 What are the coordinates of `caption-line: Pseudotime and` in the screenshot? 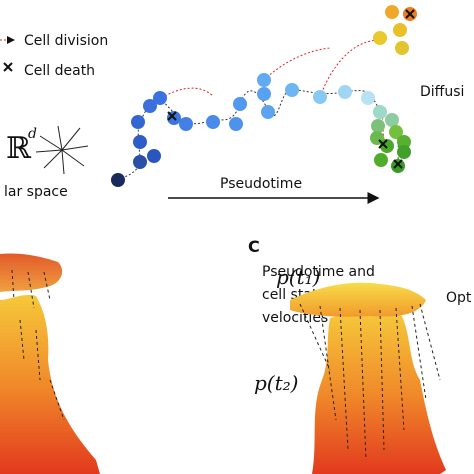 It's located at (318, 272).